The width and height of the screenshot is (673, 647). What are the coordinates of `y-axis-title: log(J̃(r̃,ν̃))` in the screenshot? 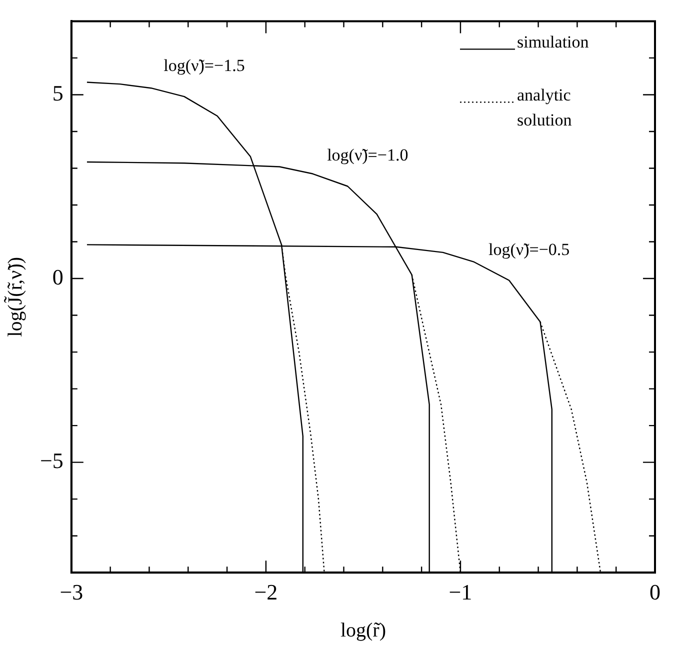 It's located at (14, 296).